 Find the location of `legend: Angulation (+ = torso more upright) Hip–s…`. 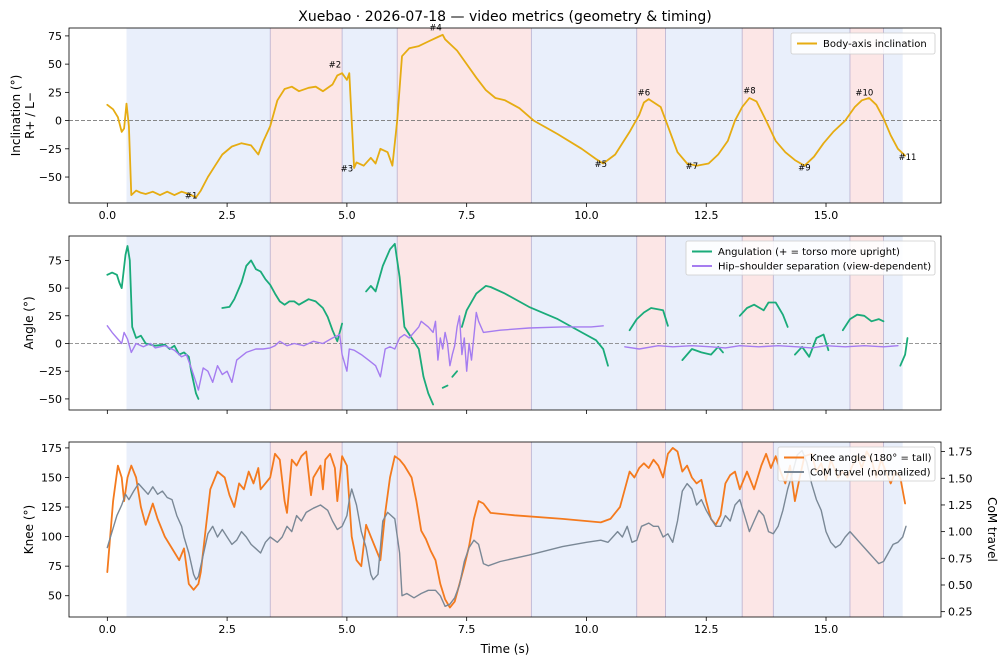

legend: Angulation (+ = torso more upright) Hip–s… is located at coordinates (810, 258).